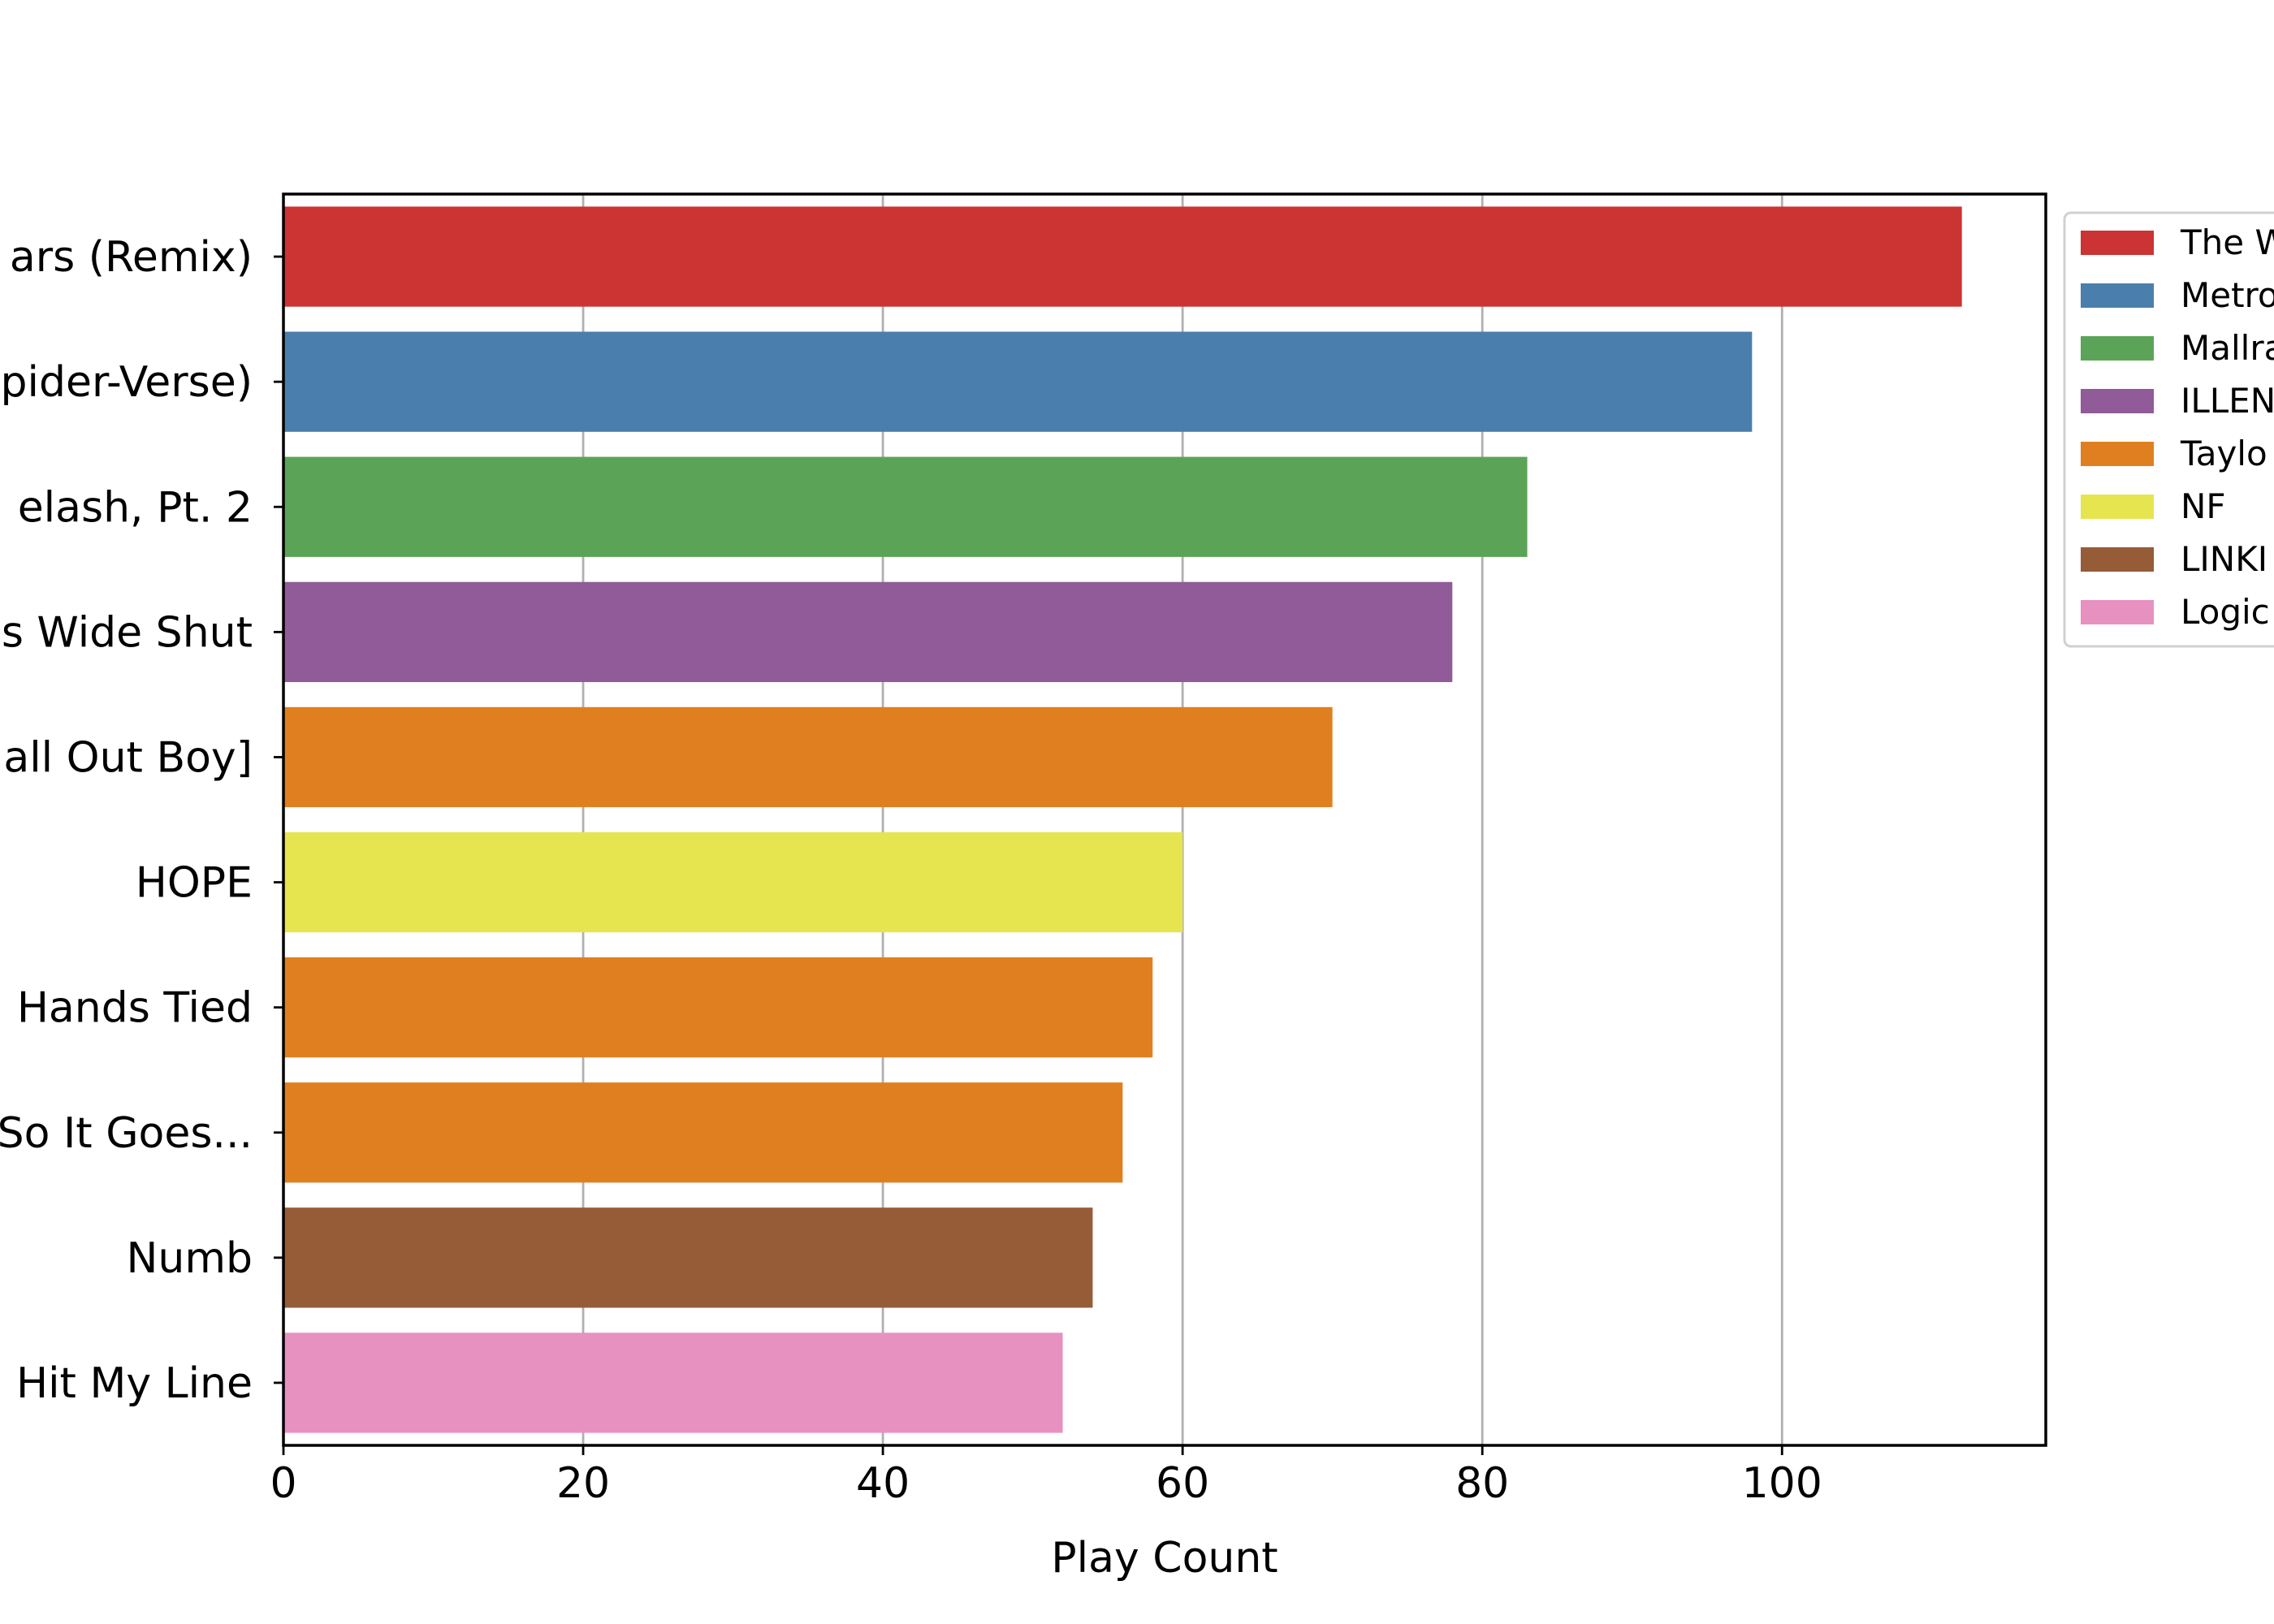 This screenshot has width=2274, height=1624. Describe the element at coordinates (126, 383) in the screenshot. I see `y-tick-label: pider-Verse)` at that location.